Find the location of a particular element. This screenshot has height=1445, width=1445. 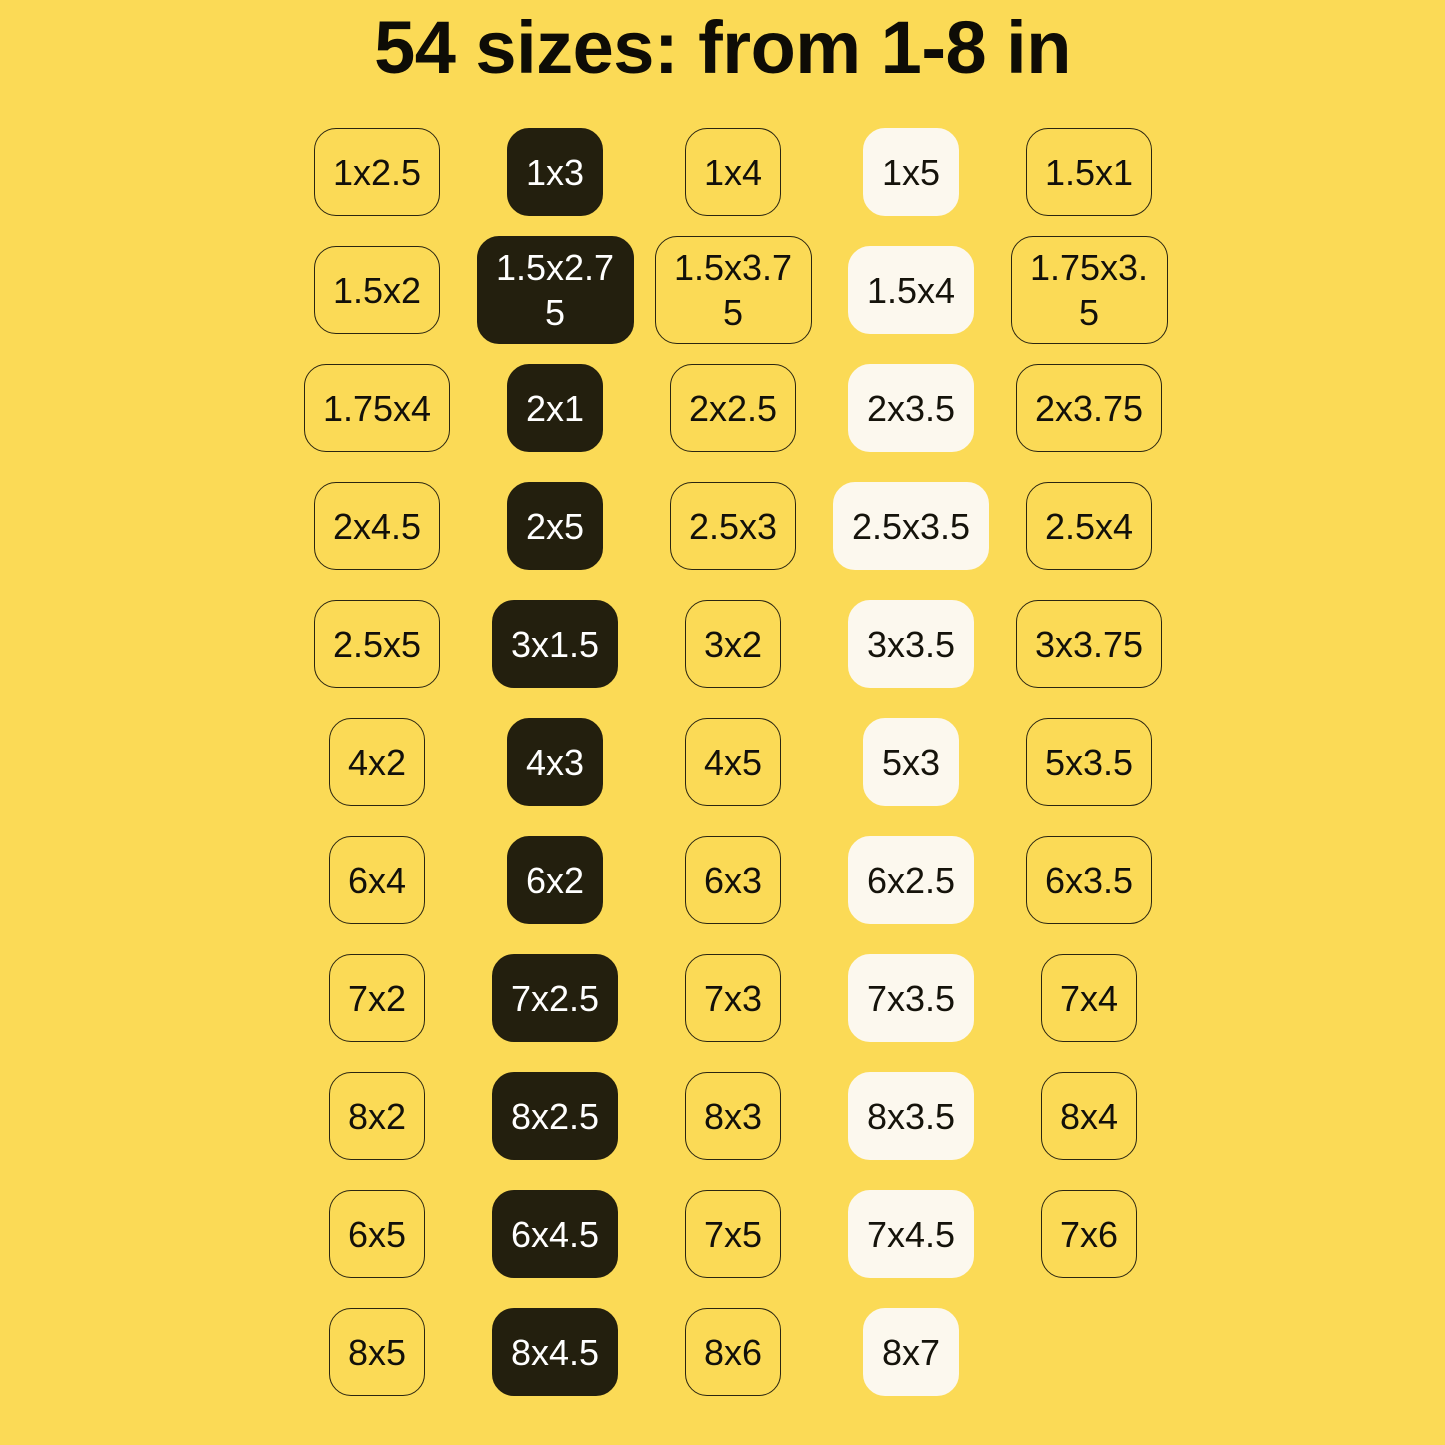

size-chip-label: 6x4.5 is located at coordinates (555, 1234).